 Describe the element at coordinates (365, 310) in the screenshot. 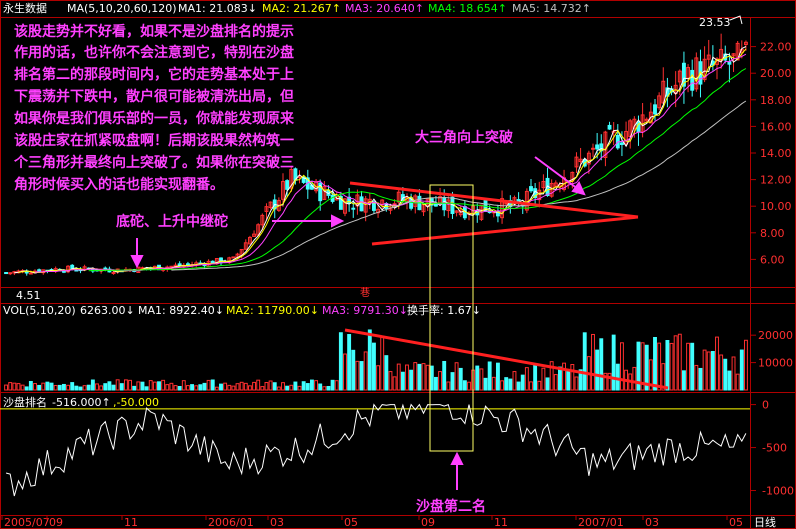

I see `vol-ma3-value: MA3: 9791.30↓` at that location.